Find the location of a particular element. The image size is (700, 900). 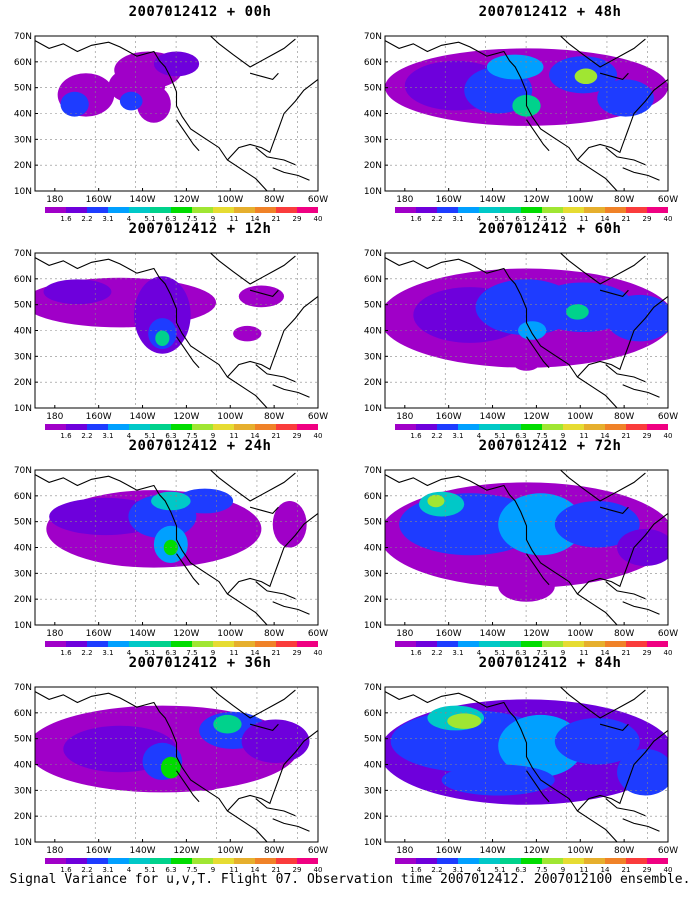

colorbar-label: 40 is located at coordinates (668, 869).